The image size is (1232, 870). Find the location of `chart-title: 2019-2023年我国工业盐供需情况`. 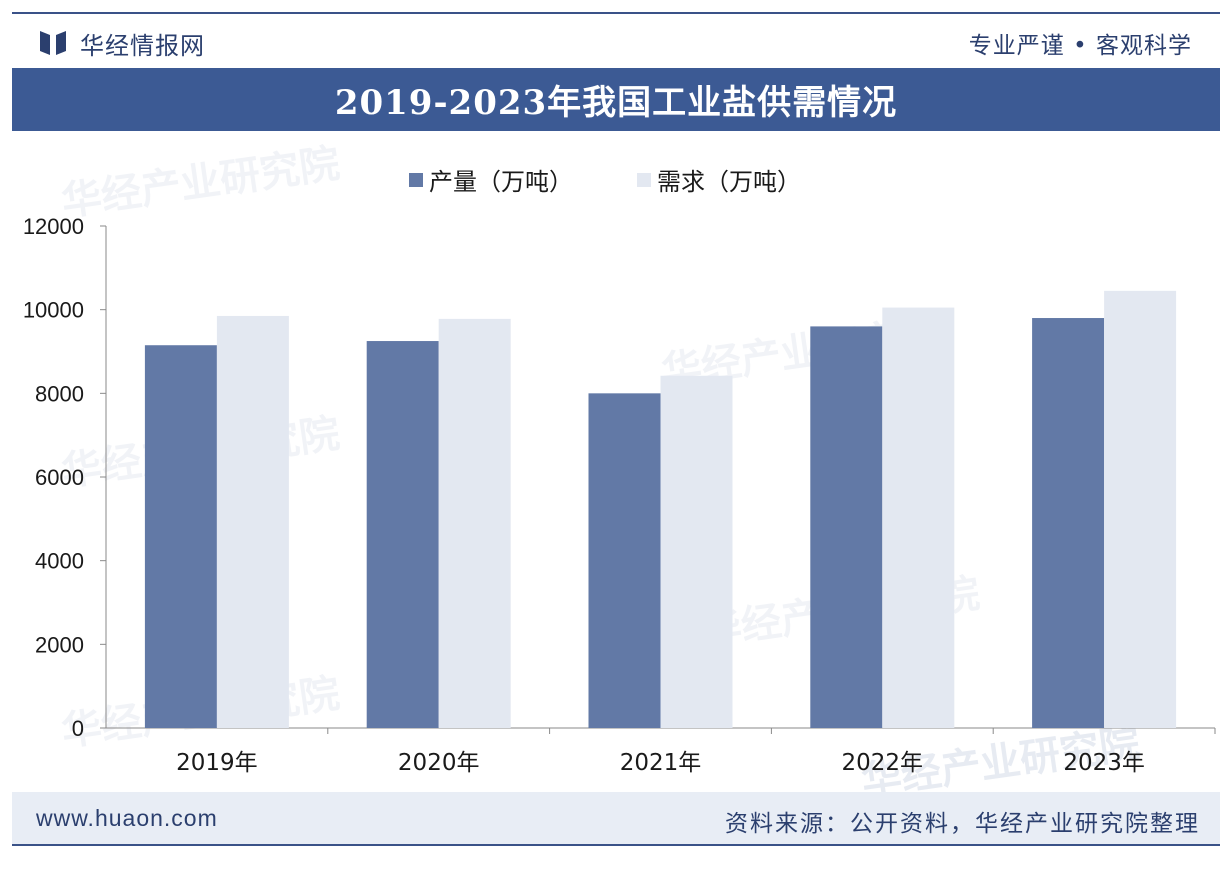

chart-title: 2019-2023年我国工业盐供需情况 is located at coordinates (616, 103).